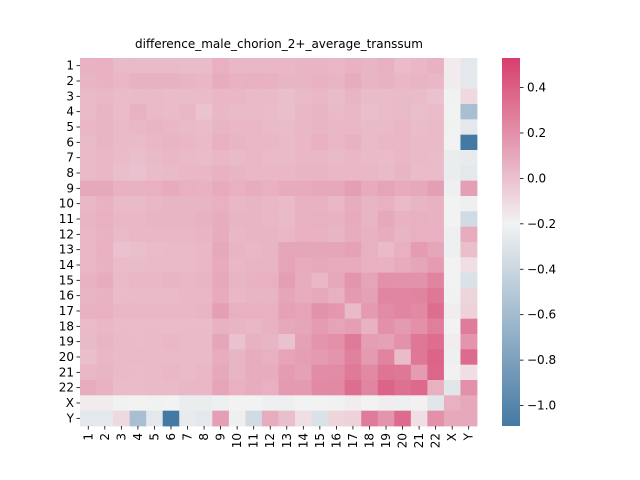  What do you see at coordinates (541, 315) in the screenshot?
I see `colorbar-tick-label: −0.6` at bounding box center [541, 315].